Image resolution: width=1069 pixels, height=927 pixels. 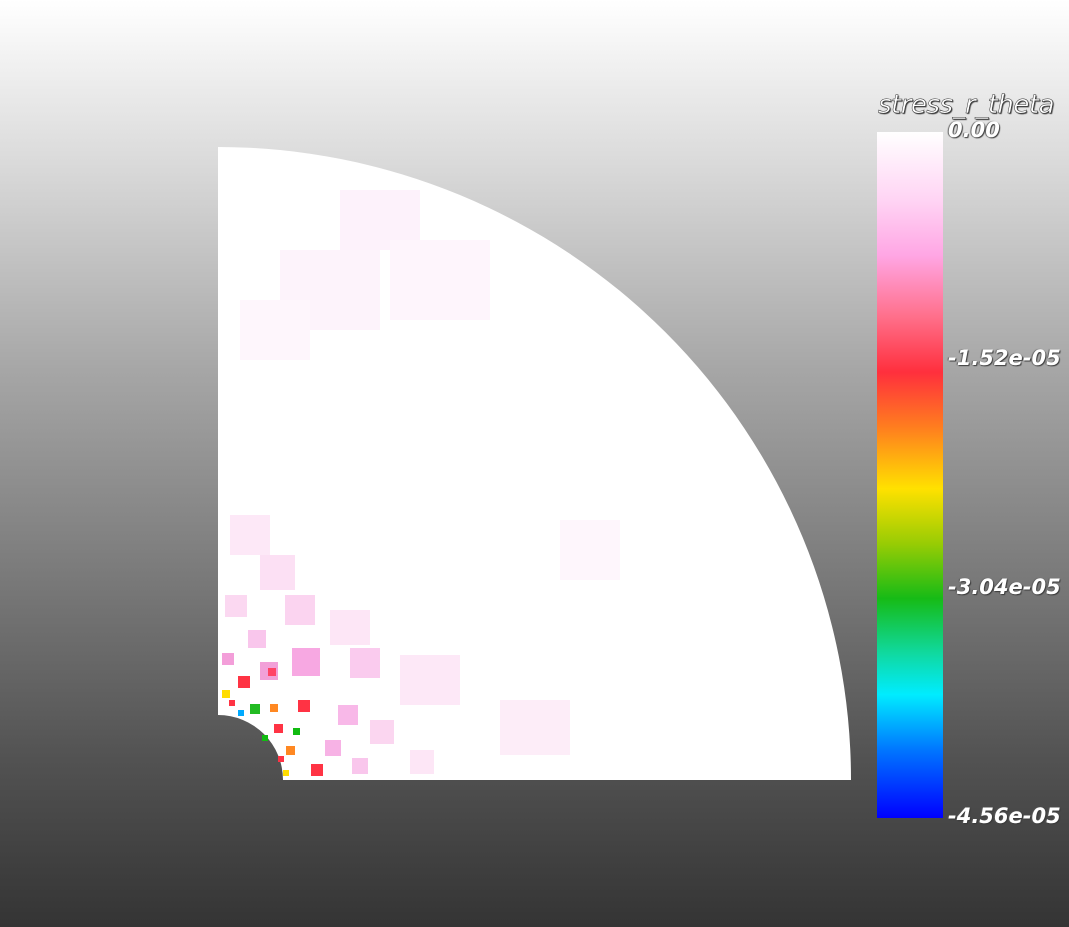 I want to click on color-bar, so click(x=910, y=475).